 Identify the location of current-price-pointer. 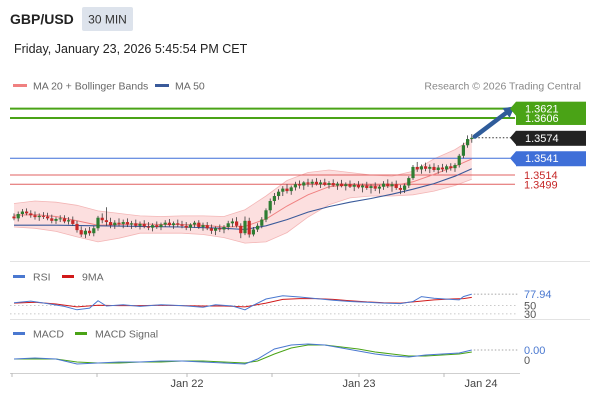
(513, 137).